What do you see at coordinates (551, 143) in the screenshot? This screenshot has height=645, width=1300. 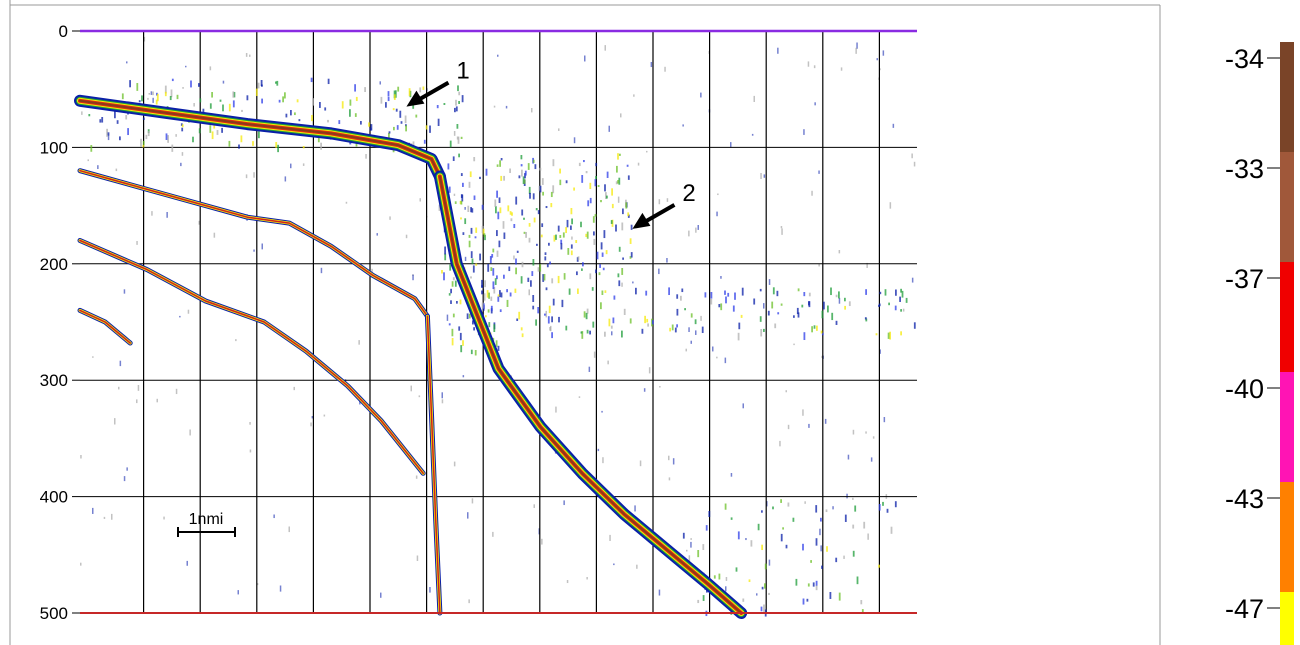 I see `annotations: 12` at bounding box center [551, 143].